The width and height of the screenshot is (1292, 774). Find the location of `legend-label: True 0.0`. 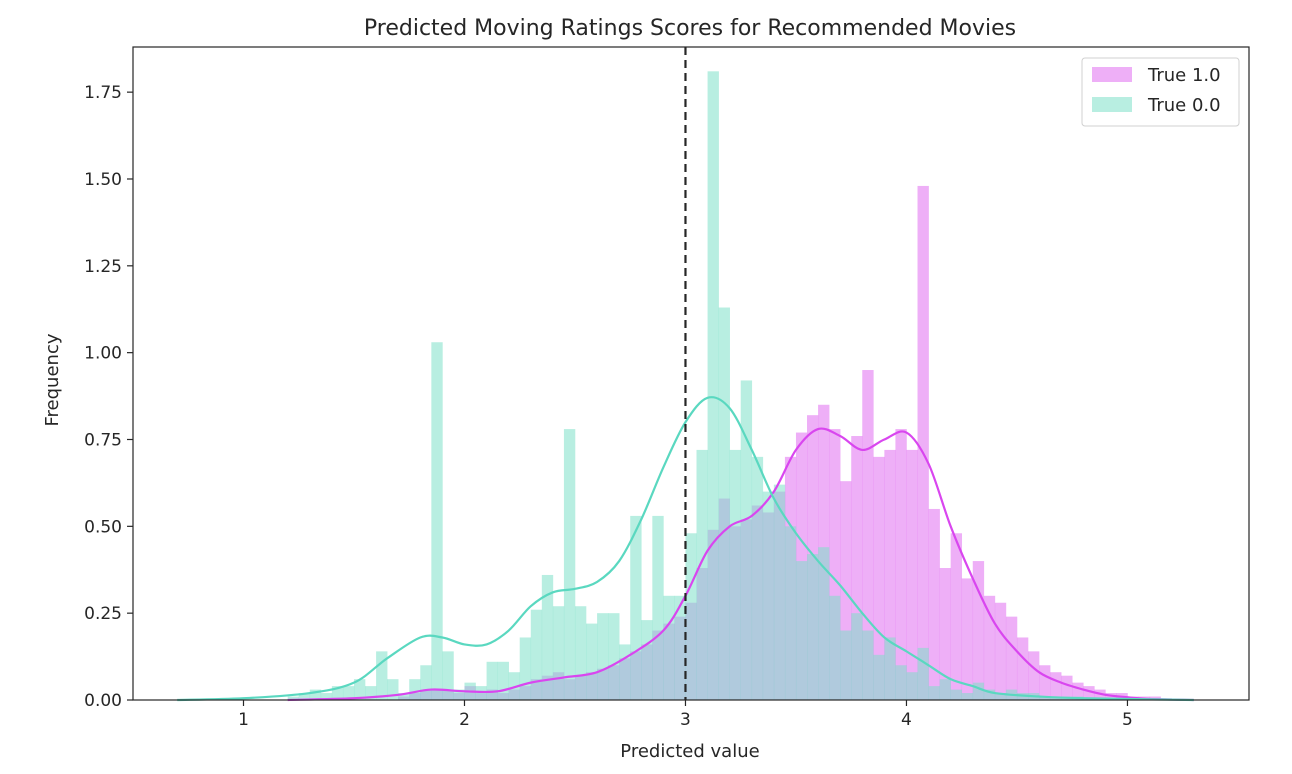

legend-label: True 0.0 is located at coordinates (1184, 105).